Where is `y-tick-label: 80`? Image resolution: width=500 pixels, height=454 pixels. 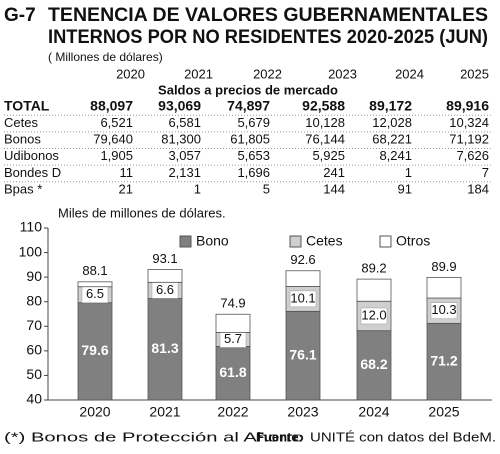
y-tick-label: 80 is located at coordinates (34, 300).